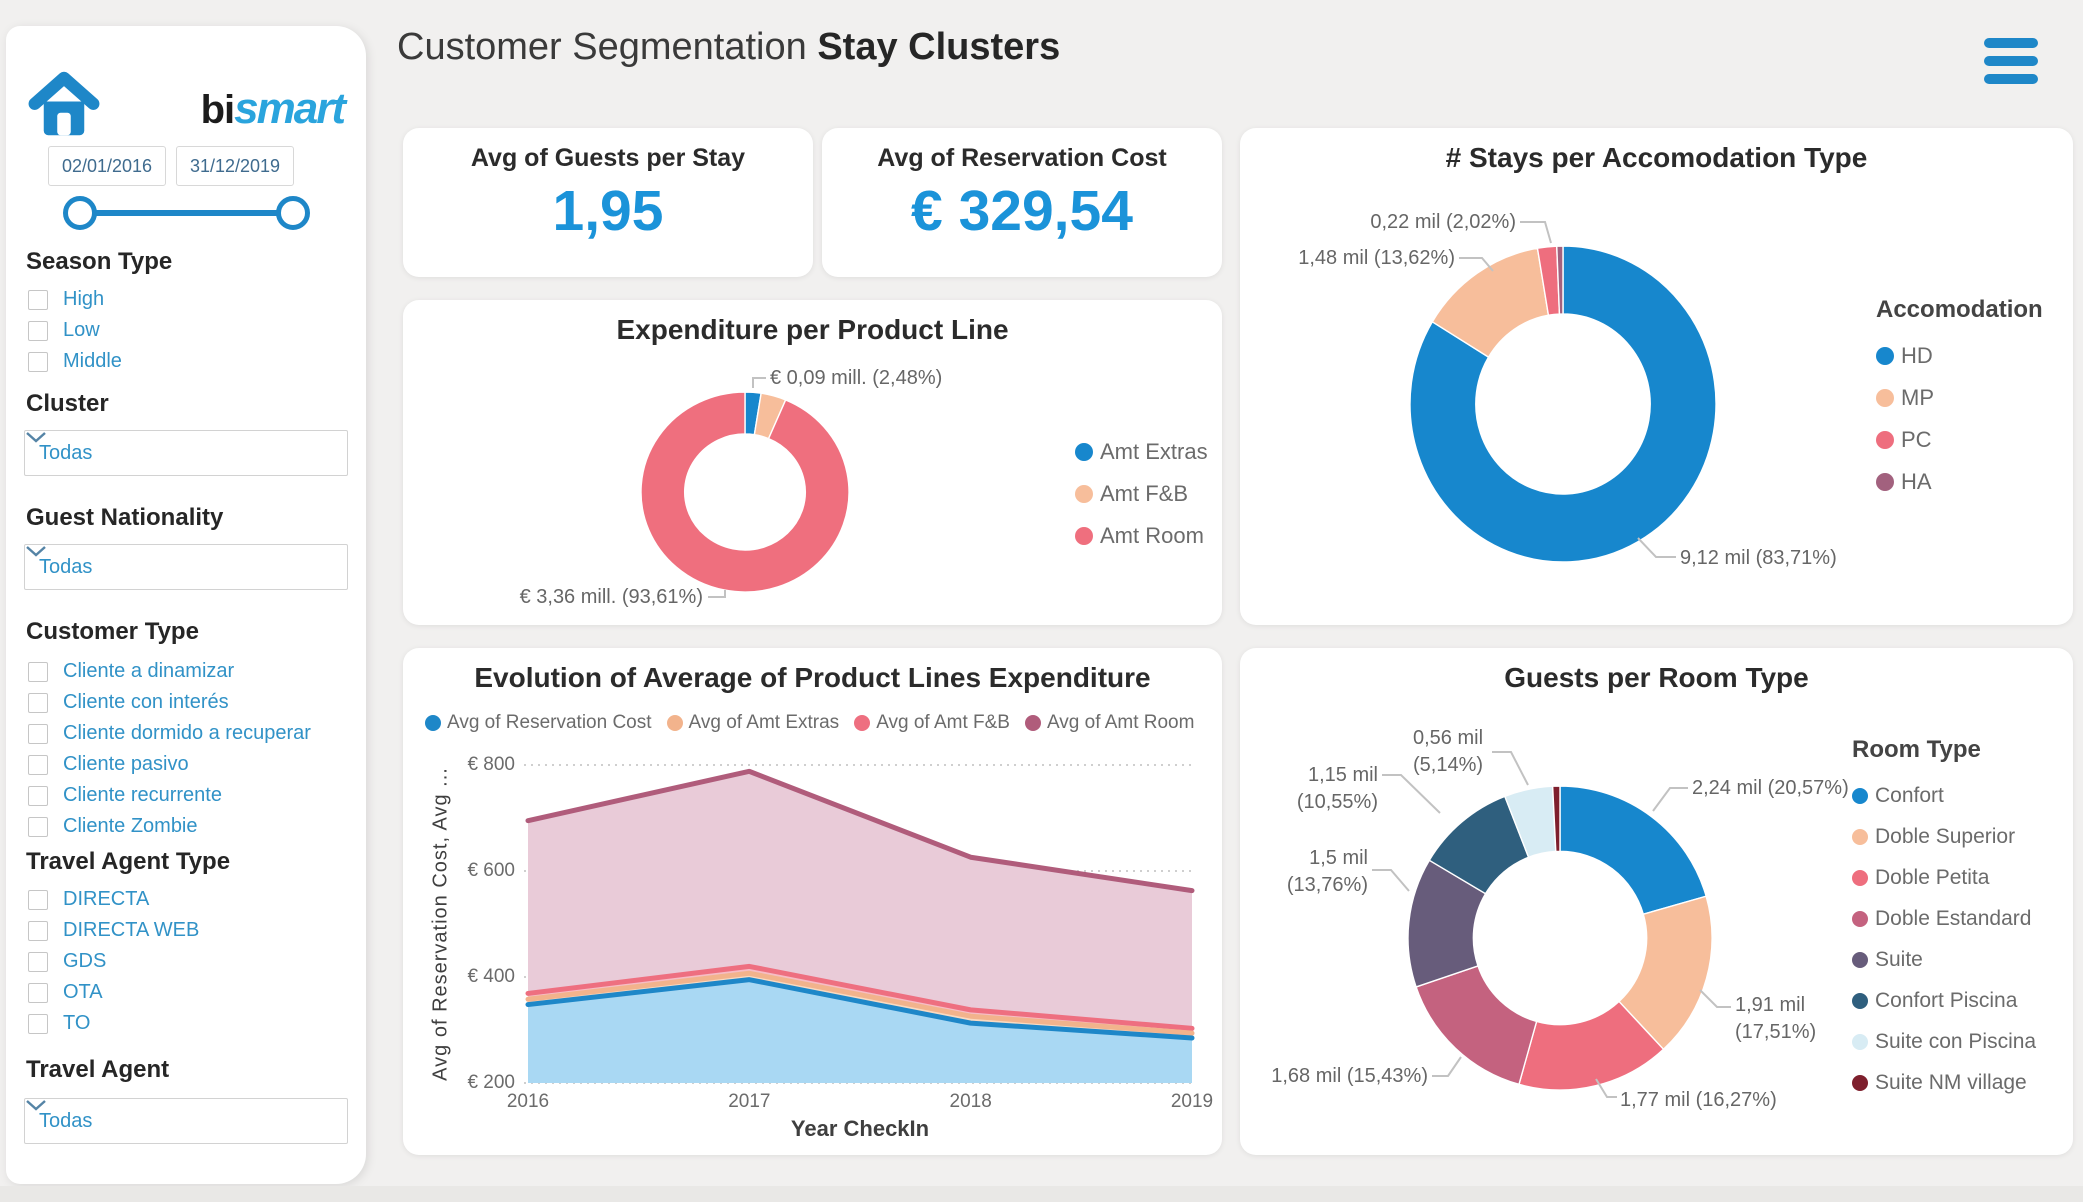 The width and height of the screenshot is (2083, 1202). Describe the element at coordinates (1898, 796) in the screenshot. I see `legend-item-confort: Confort` at that location.